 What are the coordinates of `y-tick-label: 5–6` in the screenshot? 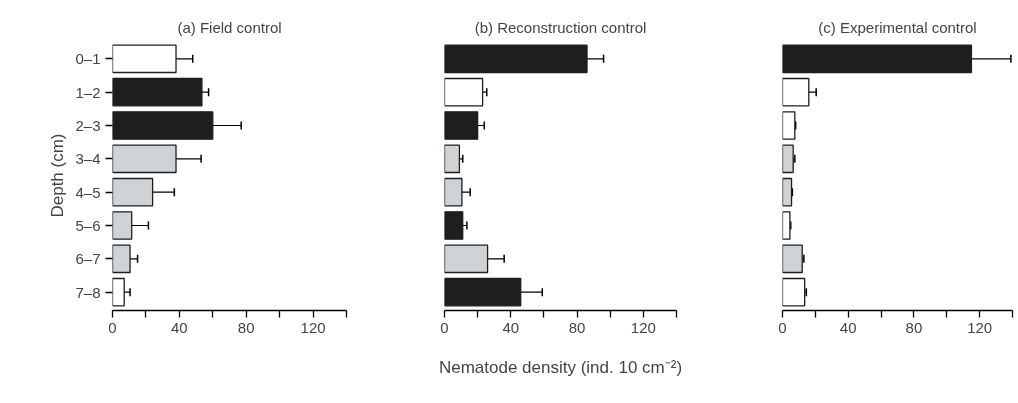 It's located at (88, 225).